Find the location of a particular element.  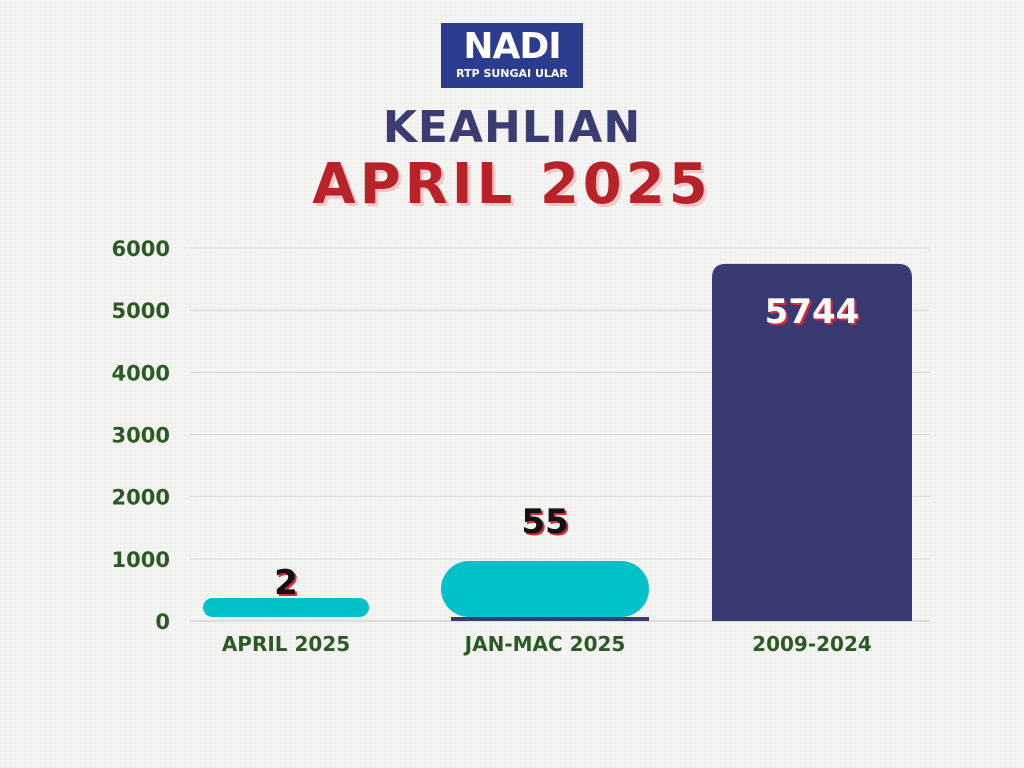

y-tick-label: 1000 is located at coordinates (141, 560).